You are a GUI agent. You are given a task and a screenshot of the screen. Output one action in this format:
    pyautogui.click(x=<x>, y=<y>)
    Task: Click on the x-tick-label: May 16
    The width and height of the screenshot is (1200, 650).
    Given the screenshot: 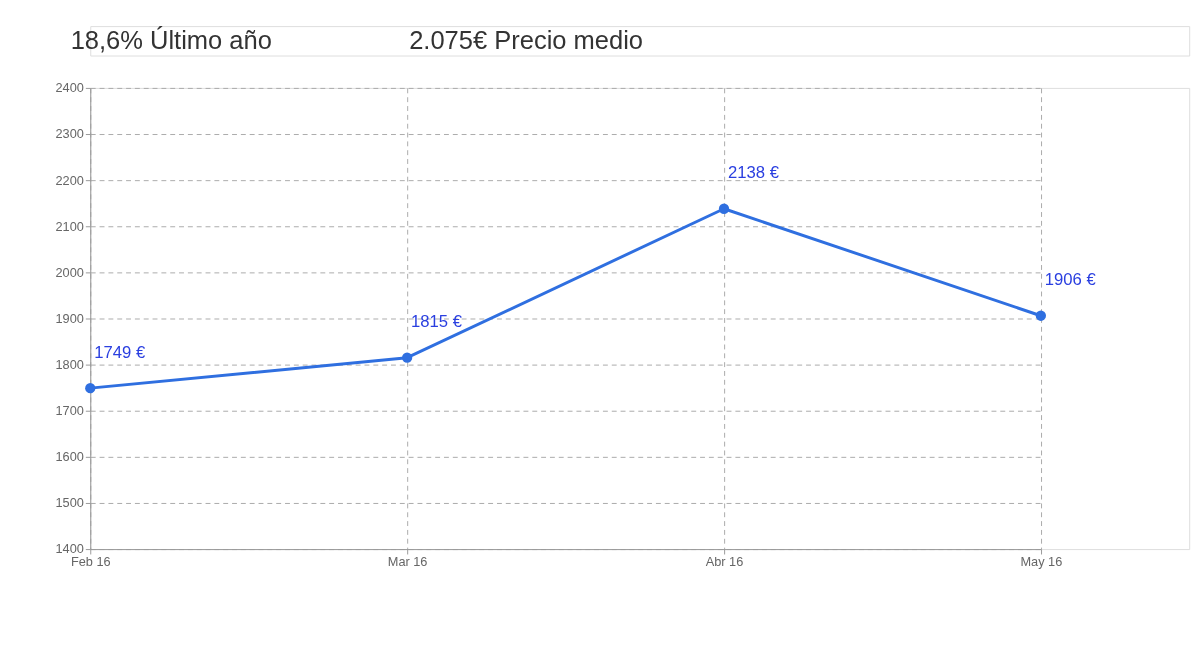 What is the action you would take?
    pyautogui.click(x=1041, y=562)
    